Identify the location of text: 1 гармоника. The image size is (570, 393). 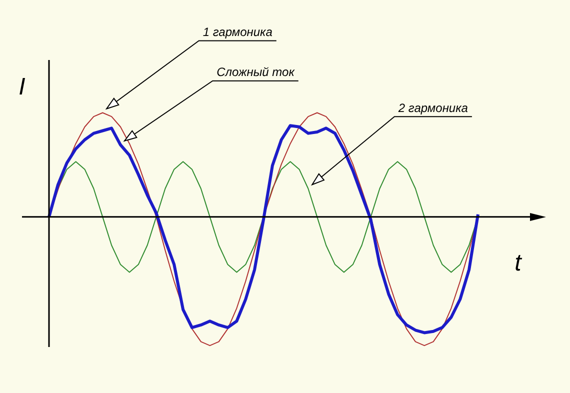
(237, 32).